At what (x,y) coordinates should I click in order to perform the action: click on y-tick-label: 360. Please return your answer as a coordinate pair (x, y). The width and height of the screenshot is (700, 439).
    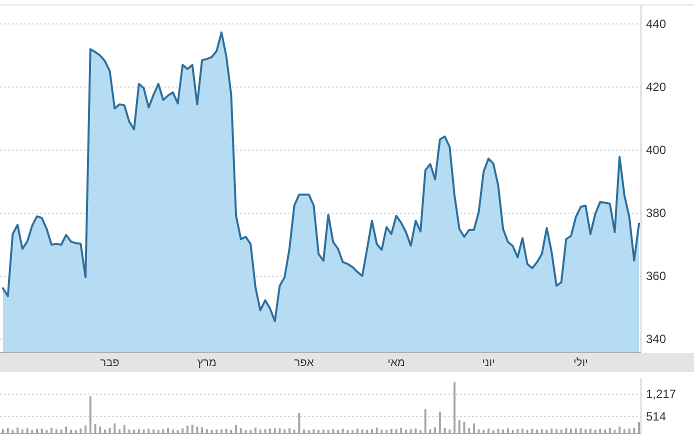
    Looking at the image, I should click on (656, 276).